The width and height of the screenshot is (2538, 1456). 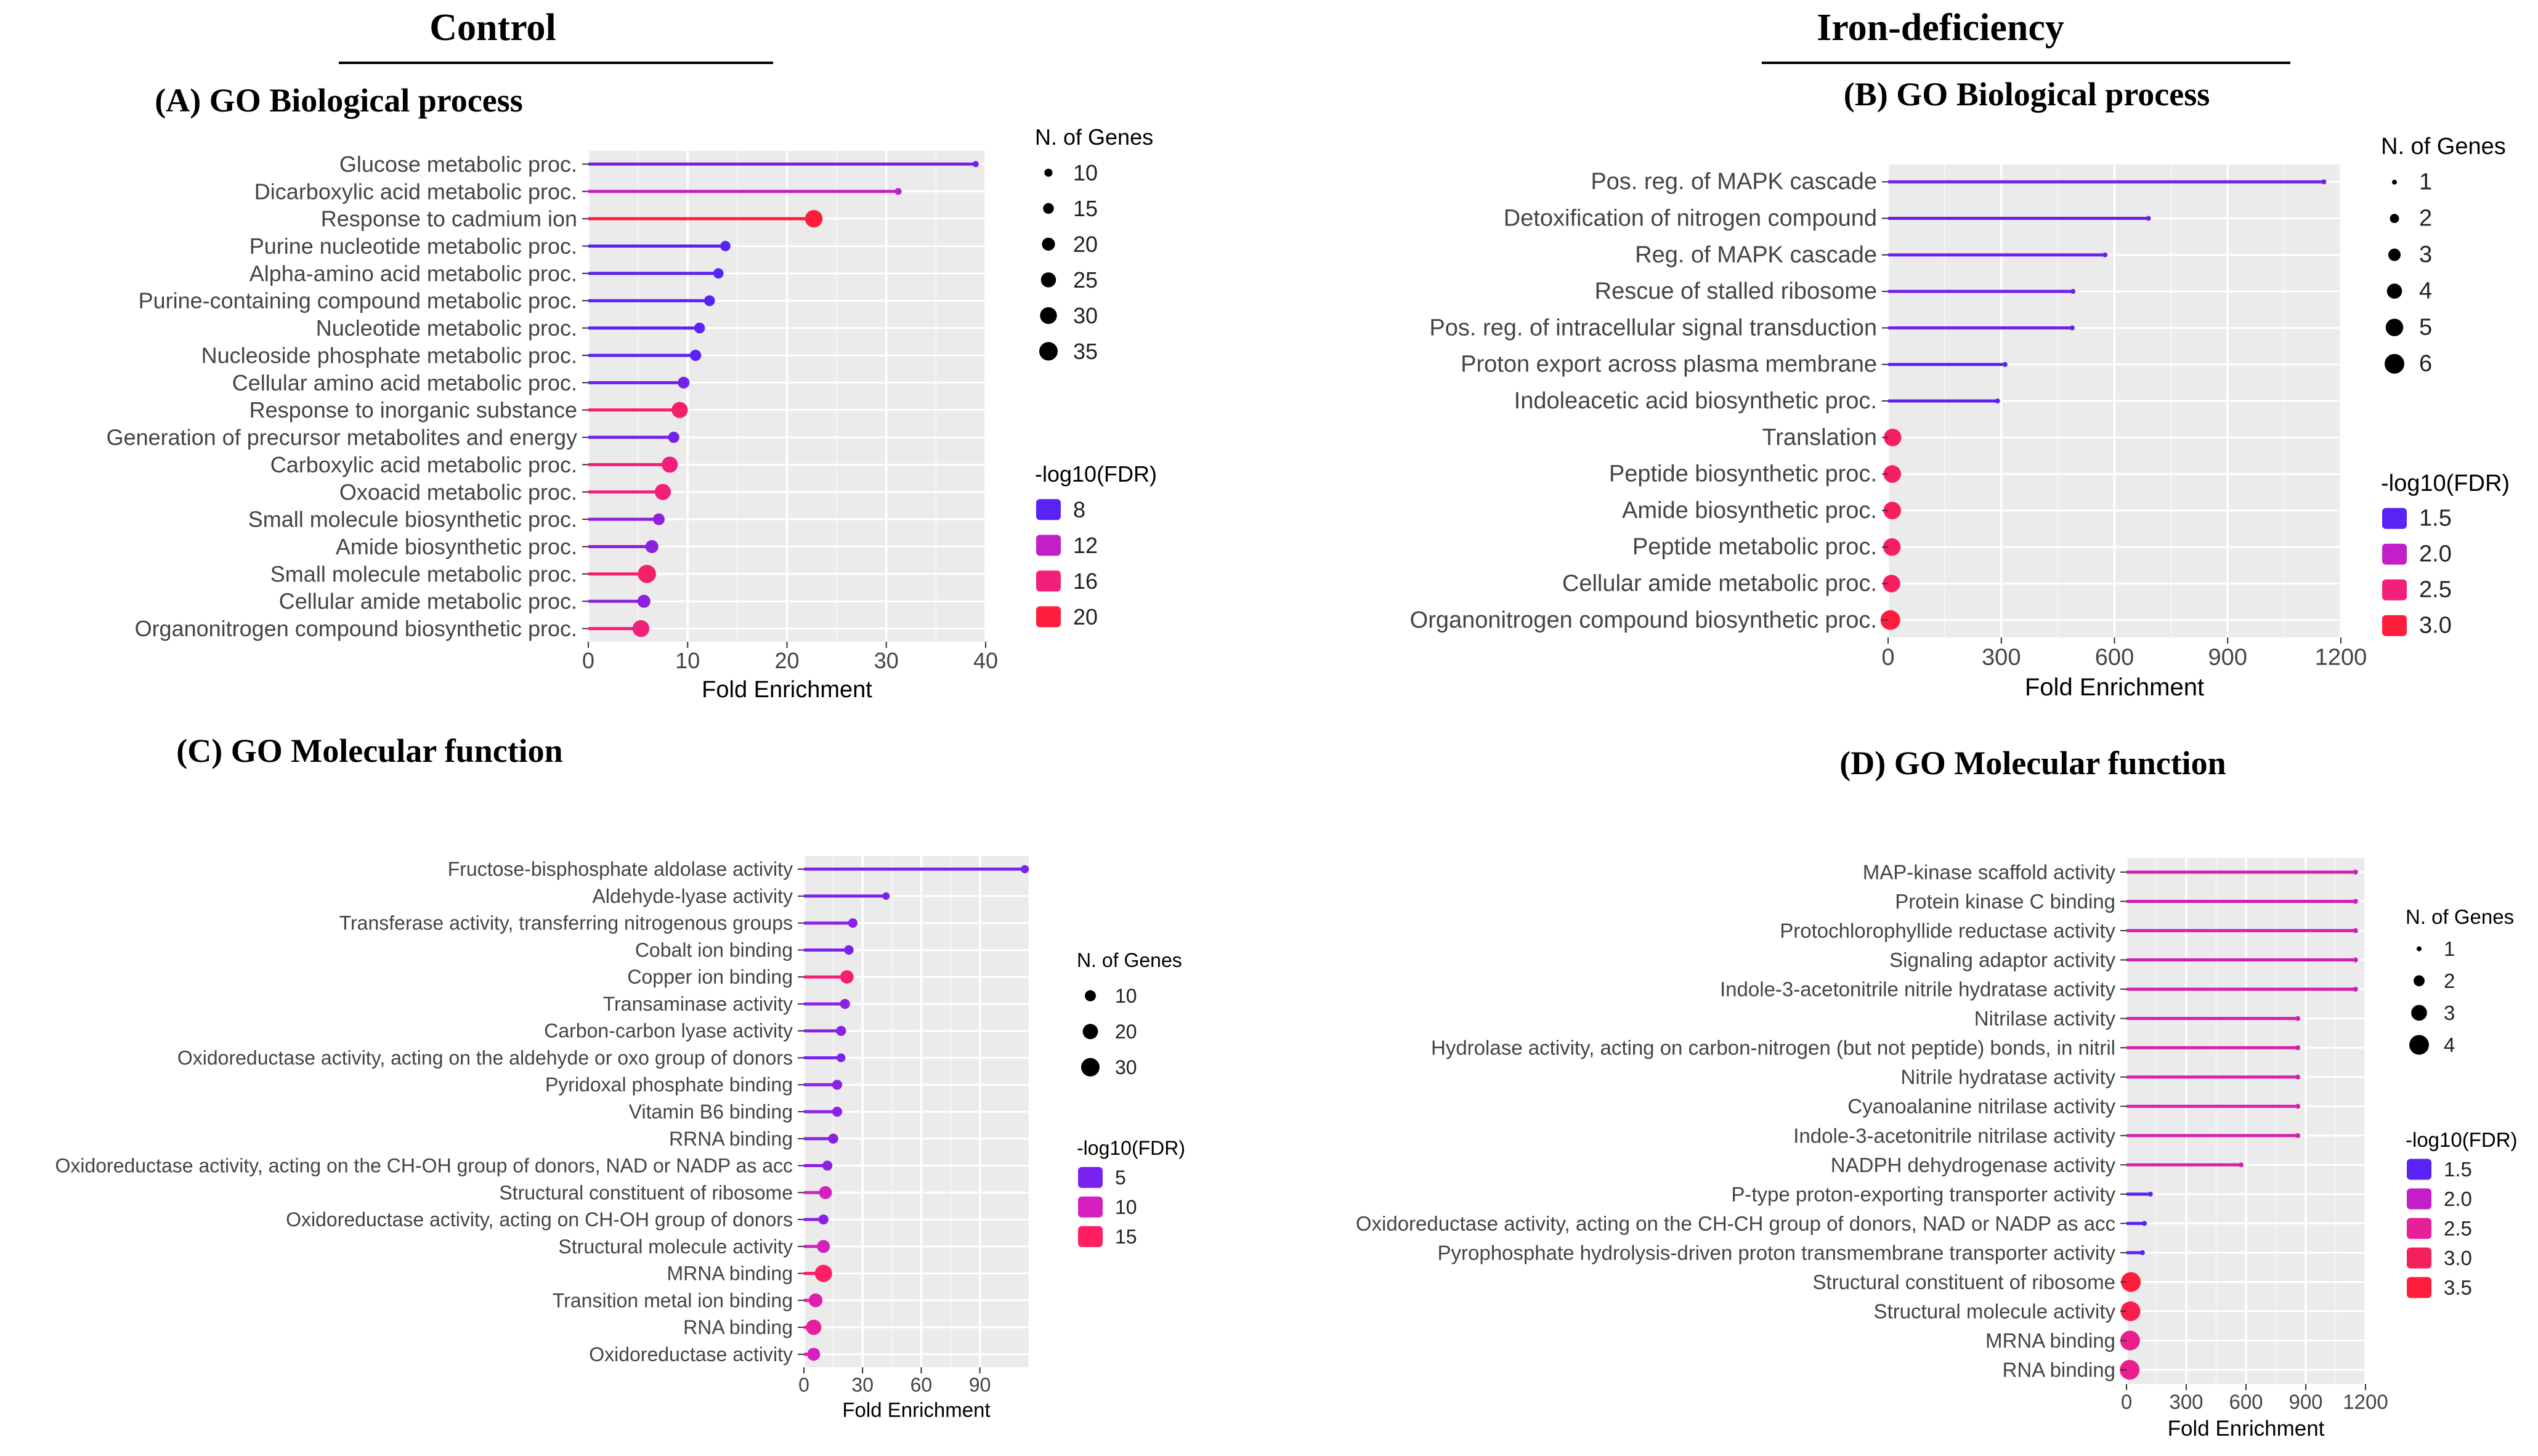 I want to click on category-label: Transaminase activity, so click(x=698, y=1004).